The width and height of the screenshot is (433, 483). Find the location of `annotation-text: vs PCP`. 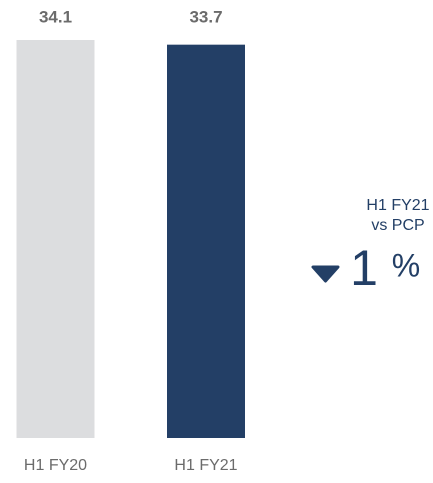

annotation-text: vs PCP is located at coordinates (397, 225).